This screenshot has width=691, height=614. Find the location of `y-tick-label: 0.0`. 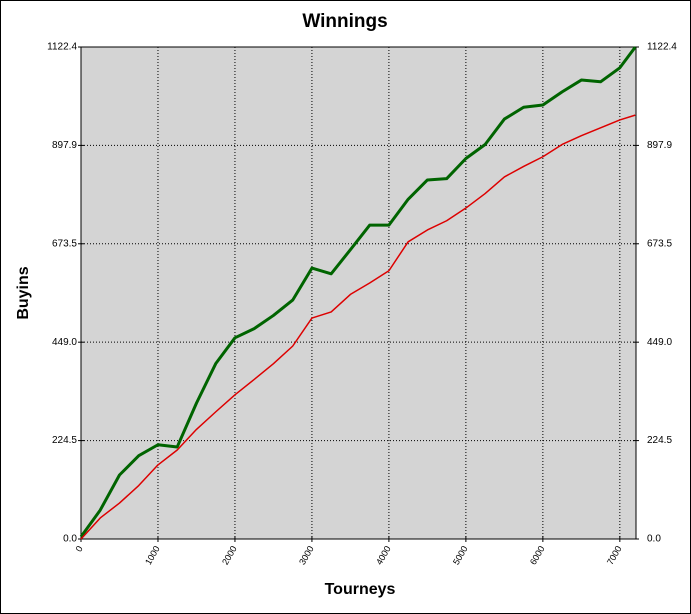

y-tick-label: 0.0 is located at coordinates (70, 539).